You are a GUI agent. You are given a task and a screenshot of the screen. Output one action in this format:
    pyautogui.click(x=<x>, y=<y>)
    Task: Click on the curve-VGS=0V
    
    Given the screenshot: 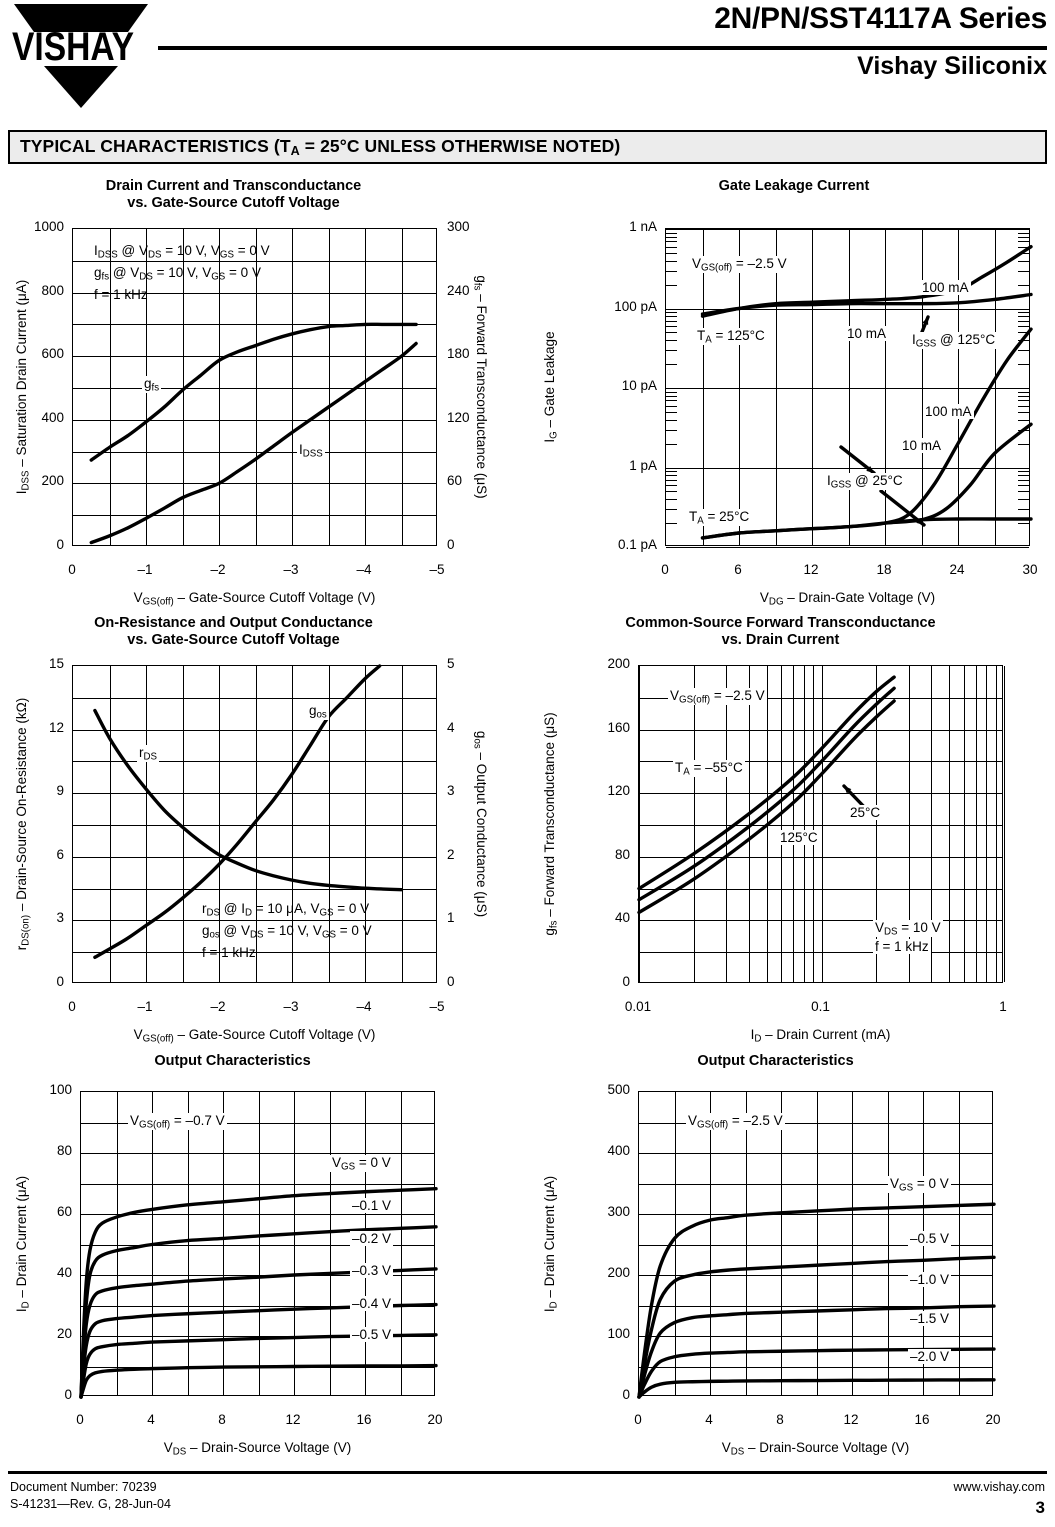 What is the action you would take?
    pyautogui.click(x=258, y=1292)
    